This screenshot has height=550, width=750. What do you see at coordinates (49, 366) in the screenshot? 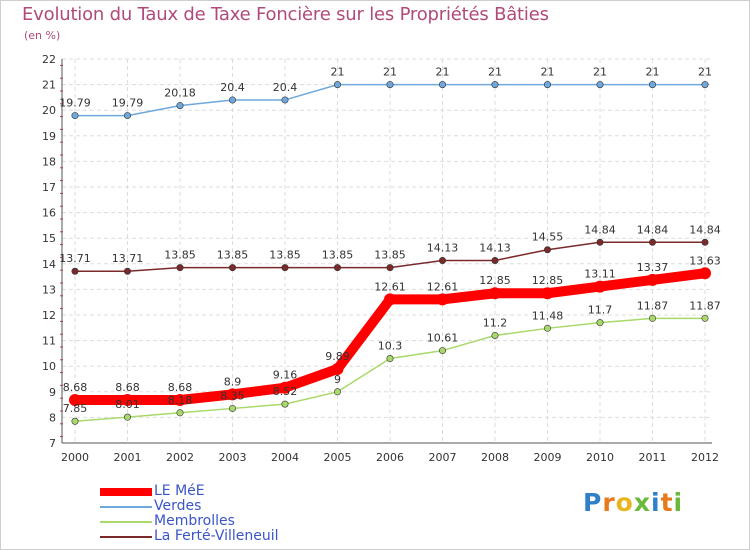
I see `y-tick-label: 10` at bounding box center [49, 366].